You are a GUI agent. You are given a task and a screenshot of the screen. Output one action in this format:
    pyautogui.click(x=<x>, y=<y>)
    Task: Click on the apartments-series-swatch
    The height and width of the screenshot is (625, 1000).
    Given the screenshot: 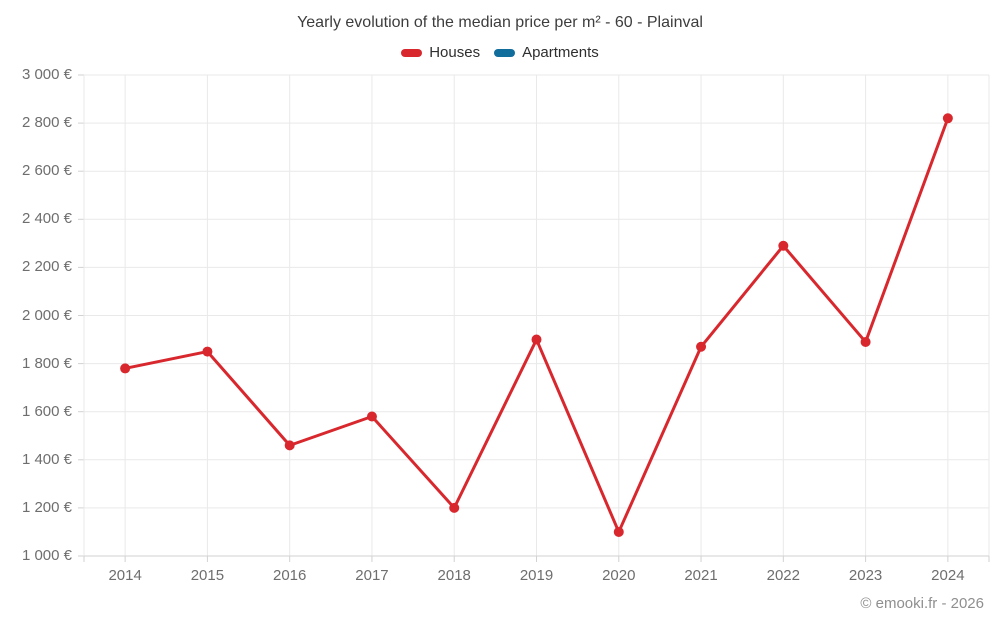 What is the action you would take?
    pyautogui.click(x=505, y=52)
    